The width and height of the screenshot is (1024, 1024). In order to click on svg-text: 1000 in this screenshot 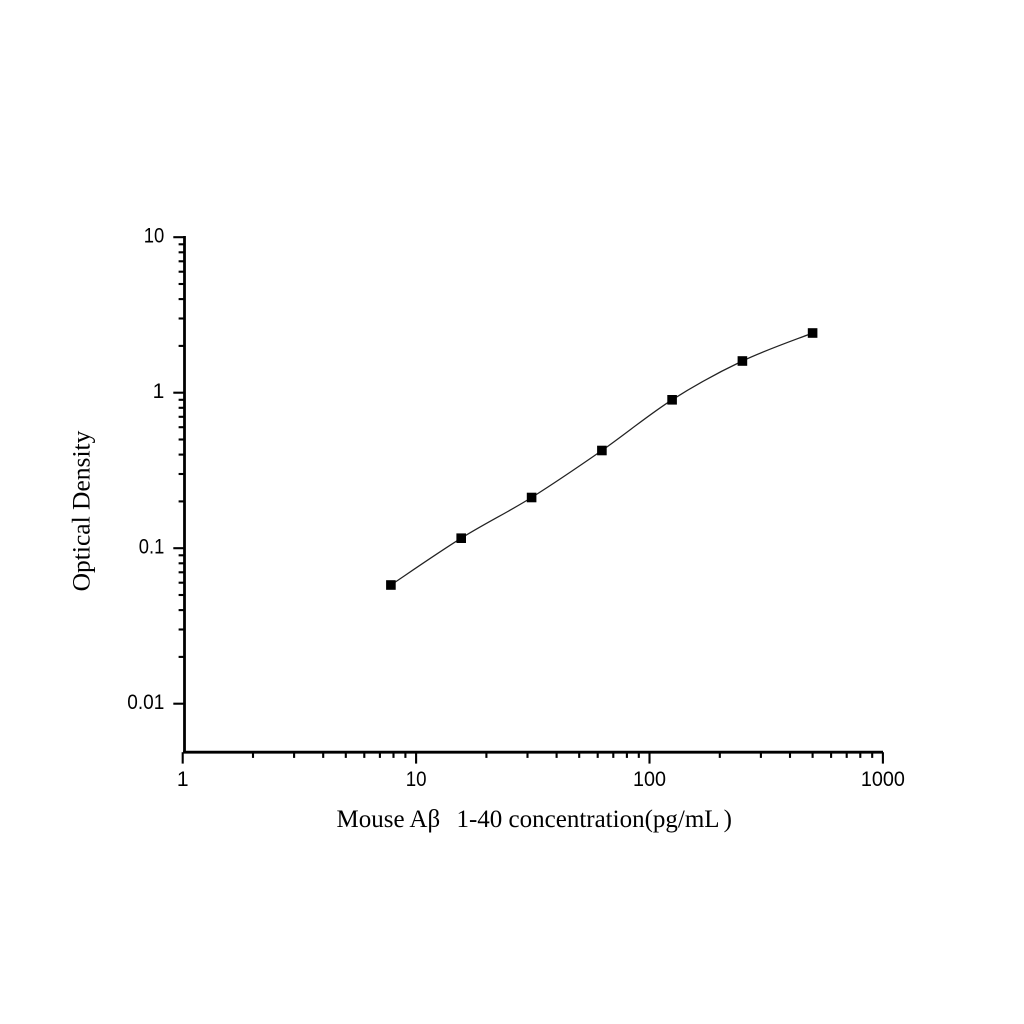, I will do `click(883, 779)`.